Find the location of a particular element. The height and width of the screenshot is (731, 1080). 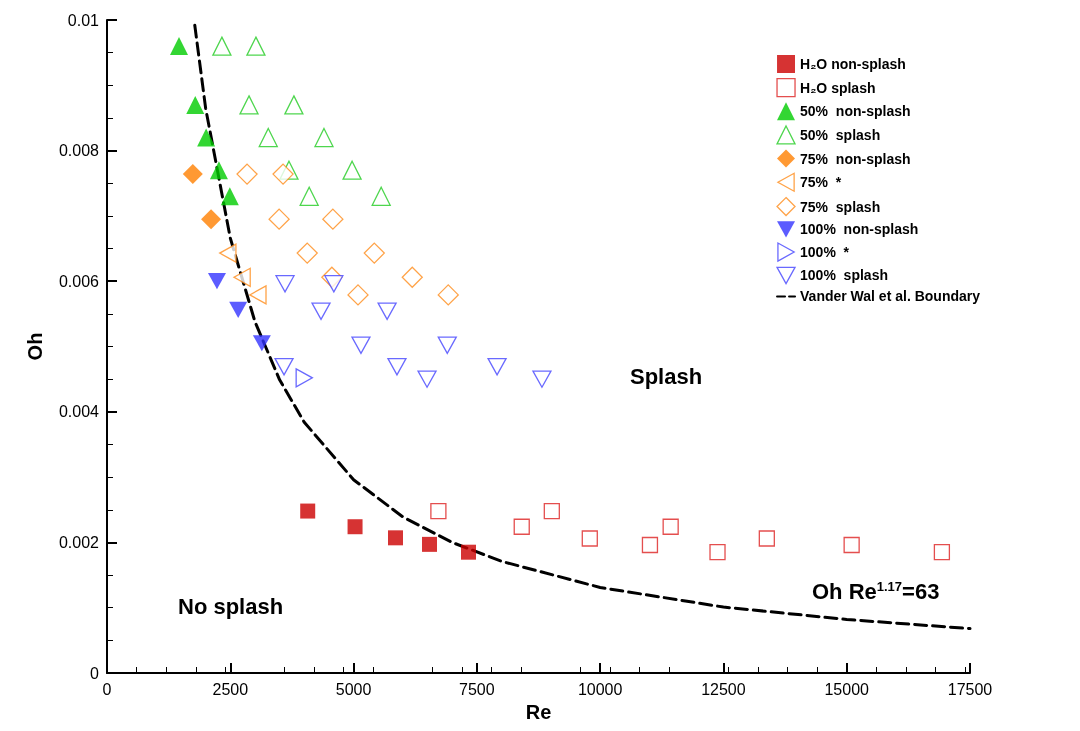

legend-label: H₂O splash is located at coordinates (838, 87).